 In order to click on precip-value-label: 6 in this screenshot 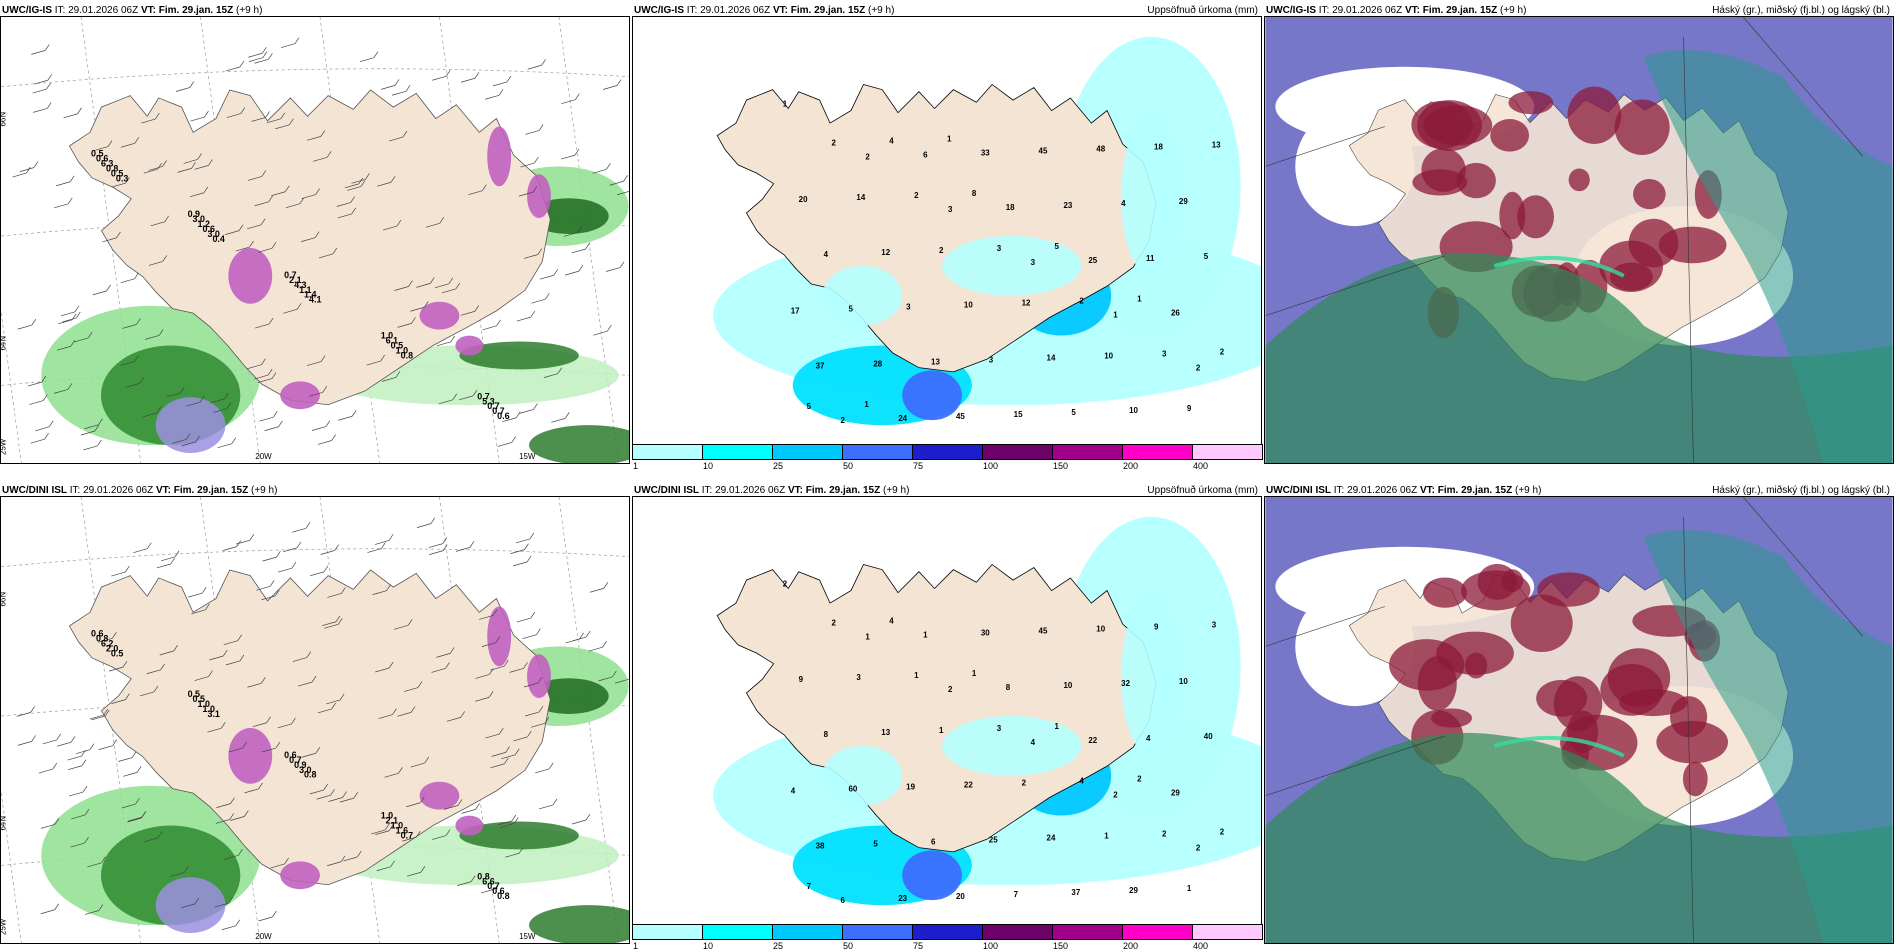, I will do `click(933, 841)`.